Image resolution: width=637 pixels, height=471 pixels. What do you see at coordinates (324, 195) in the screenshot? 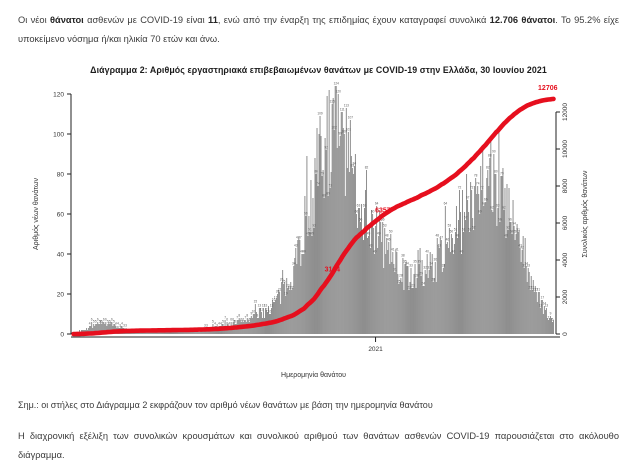
I see `svg-text: 68` at bounding box center [324, 195].